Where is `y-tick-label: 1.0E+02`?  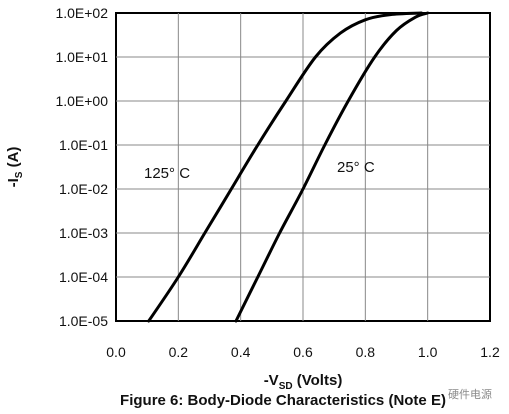 y-tick-label: 1.0E+02 is located at coordinates (81, 13).